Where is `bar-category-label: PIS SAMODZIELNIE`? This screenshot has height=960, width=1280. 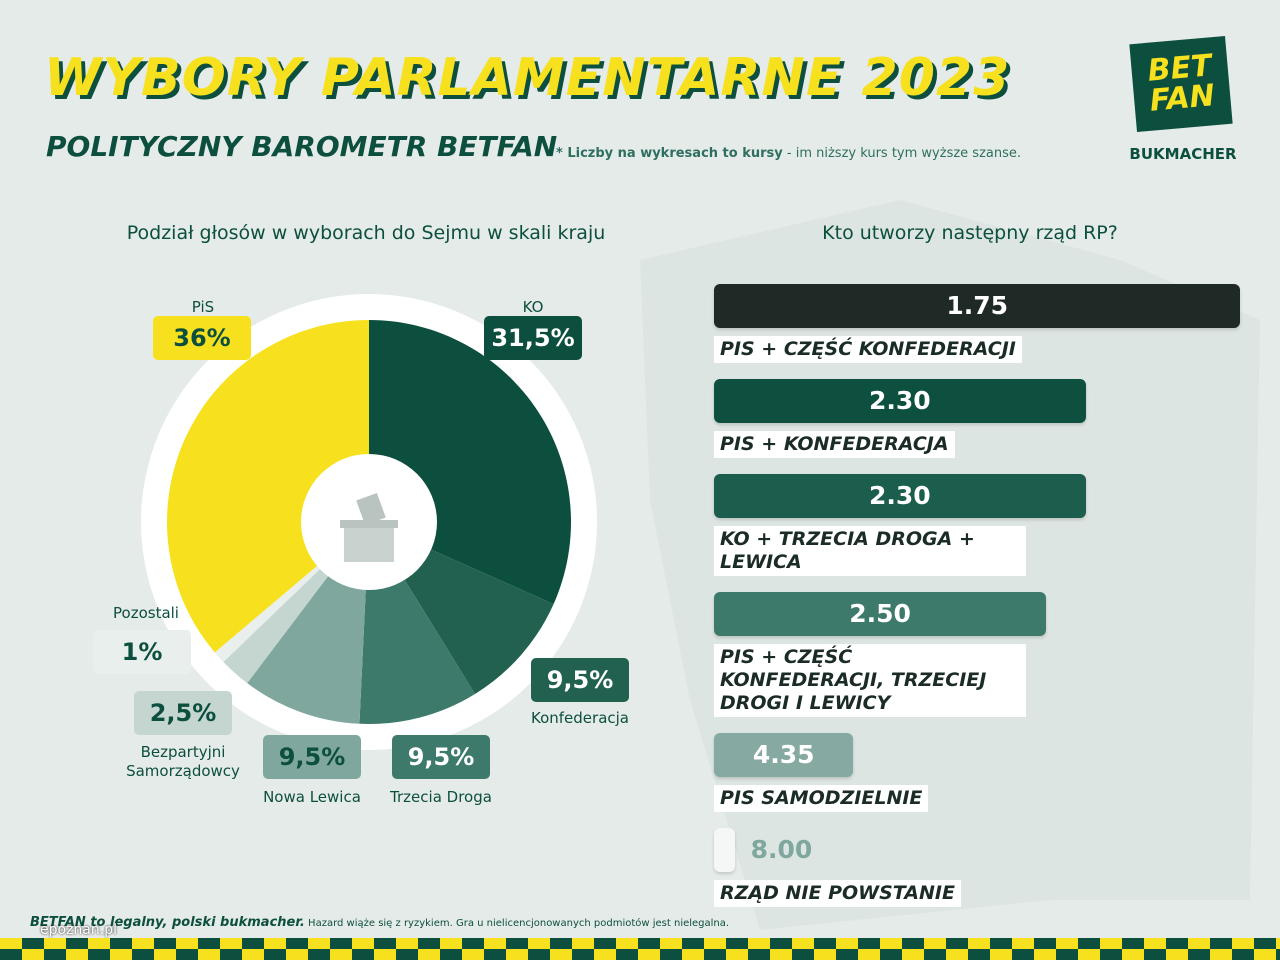 bar-category-label: PIS SAMODZIELNIE is located at coordinates (821, 798).